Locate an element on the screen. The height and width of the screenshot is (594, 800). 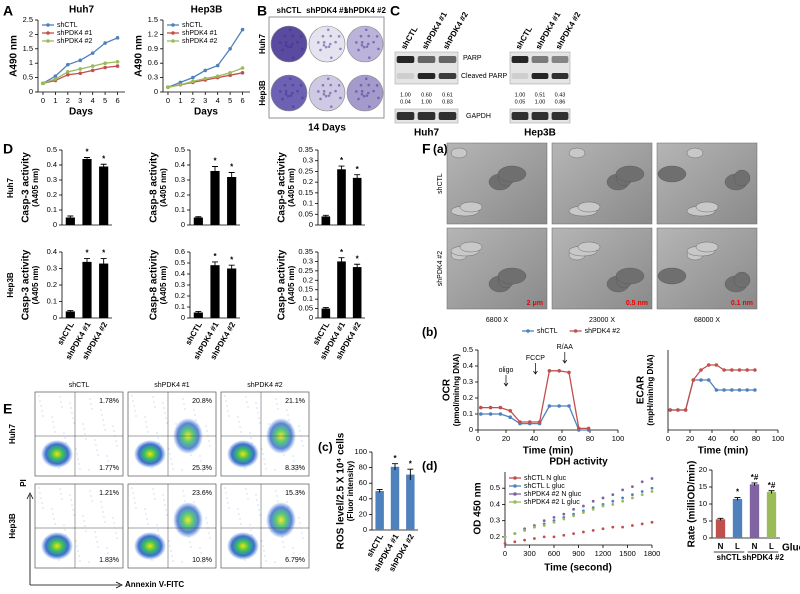
caption: 14 Days is located at coordinates (327, 128).